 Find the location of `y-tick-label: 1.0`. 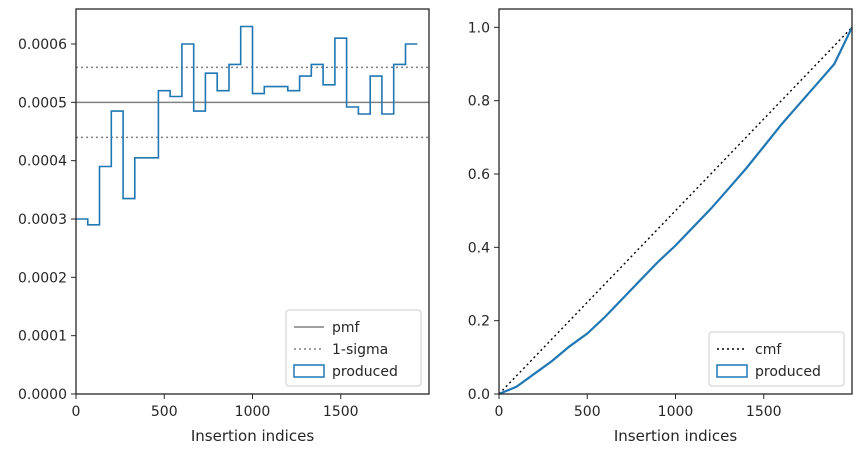

y-tick-label: 1.0 is located at coordinates (479, 28).